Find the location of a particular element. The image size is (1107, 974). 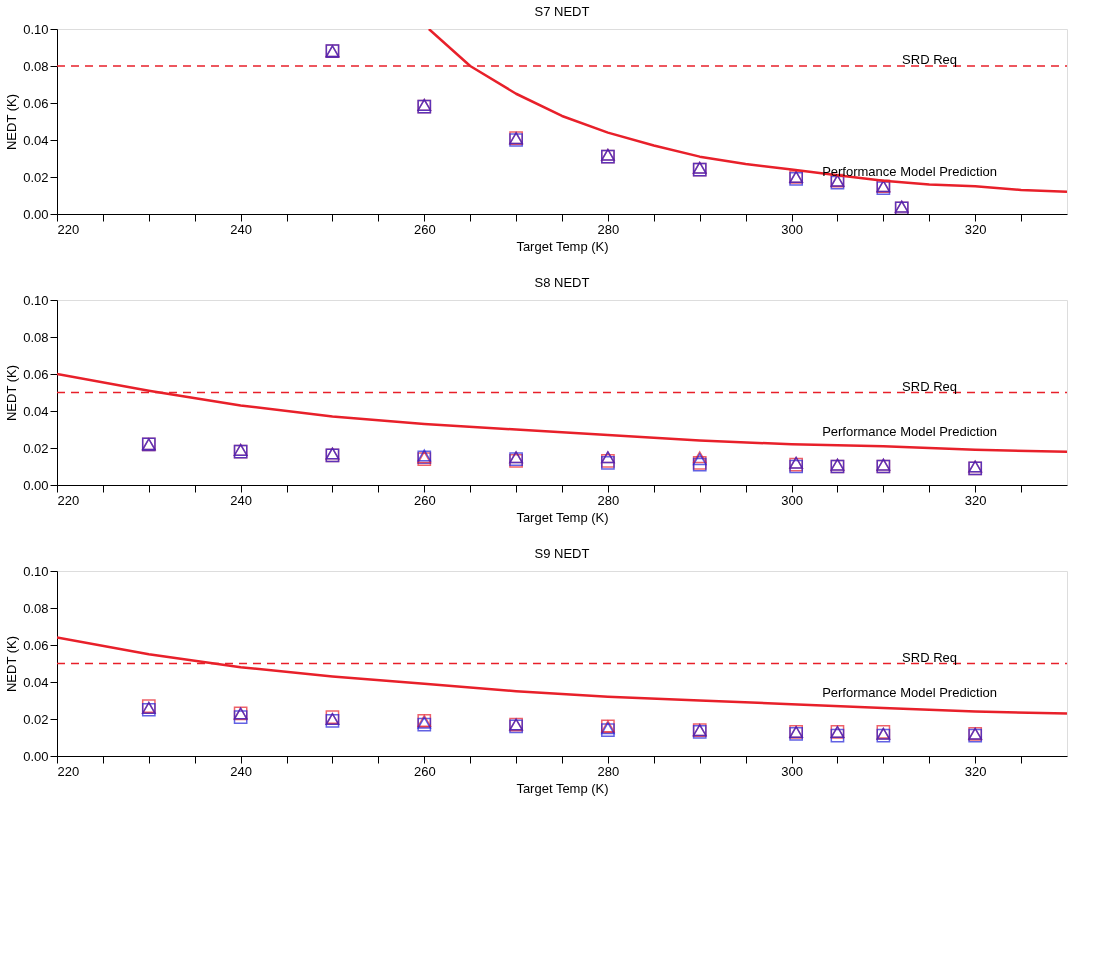

chart-title: S9 NEDT is located at coordinates (562, 553).